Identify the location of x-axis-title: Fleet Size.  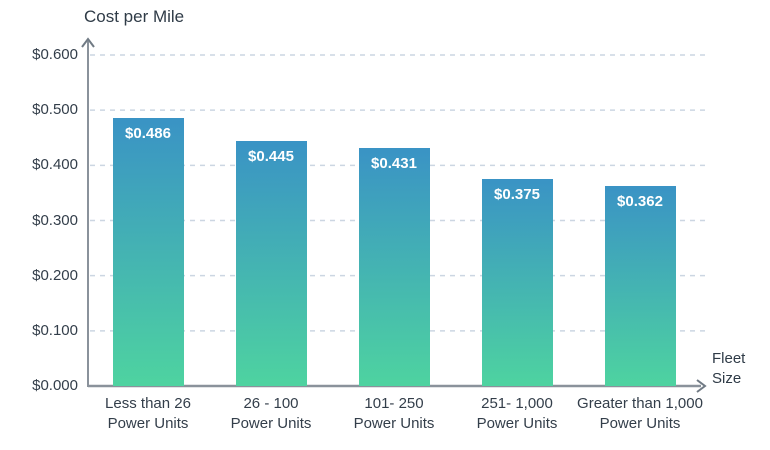
(729, 368).